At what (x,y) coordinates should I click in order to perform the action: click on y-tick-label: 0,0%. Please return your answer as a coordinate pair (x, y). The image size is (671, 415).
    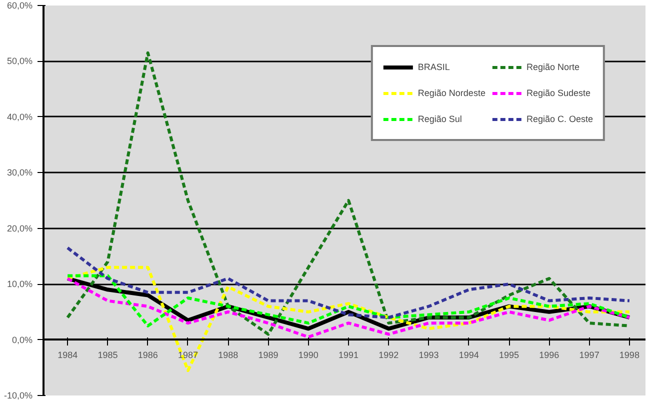
    Looking at the image, I should click on (22, 339).